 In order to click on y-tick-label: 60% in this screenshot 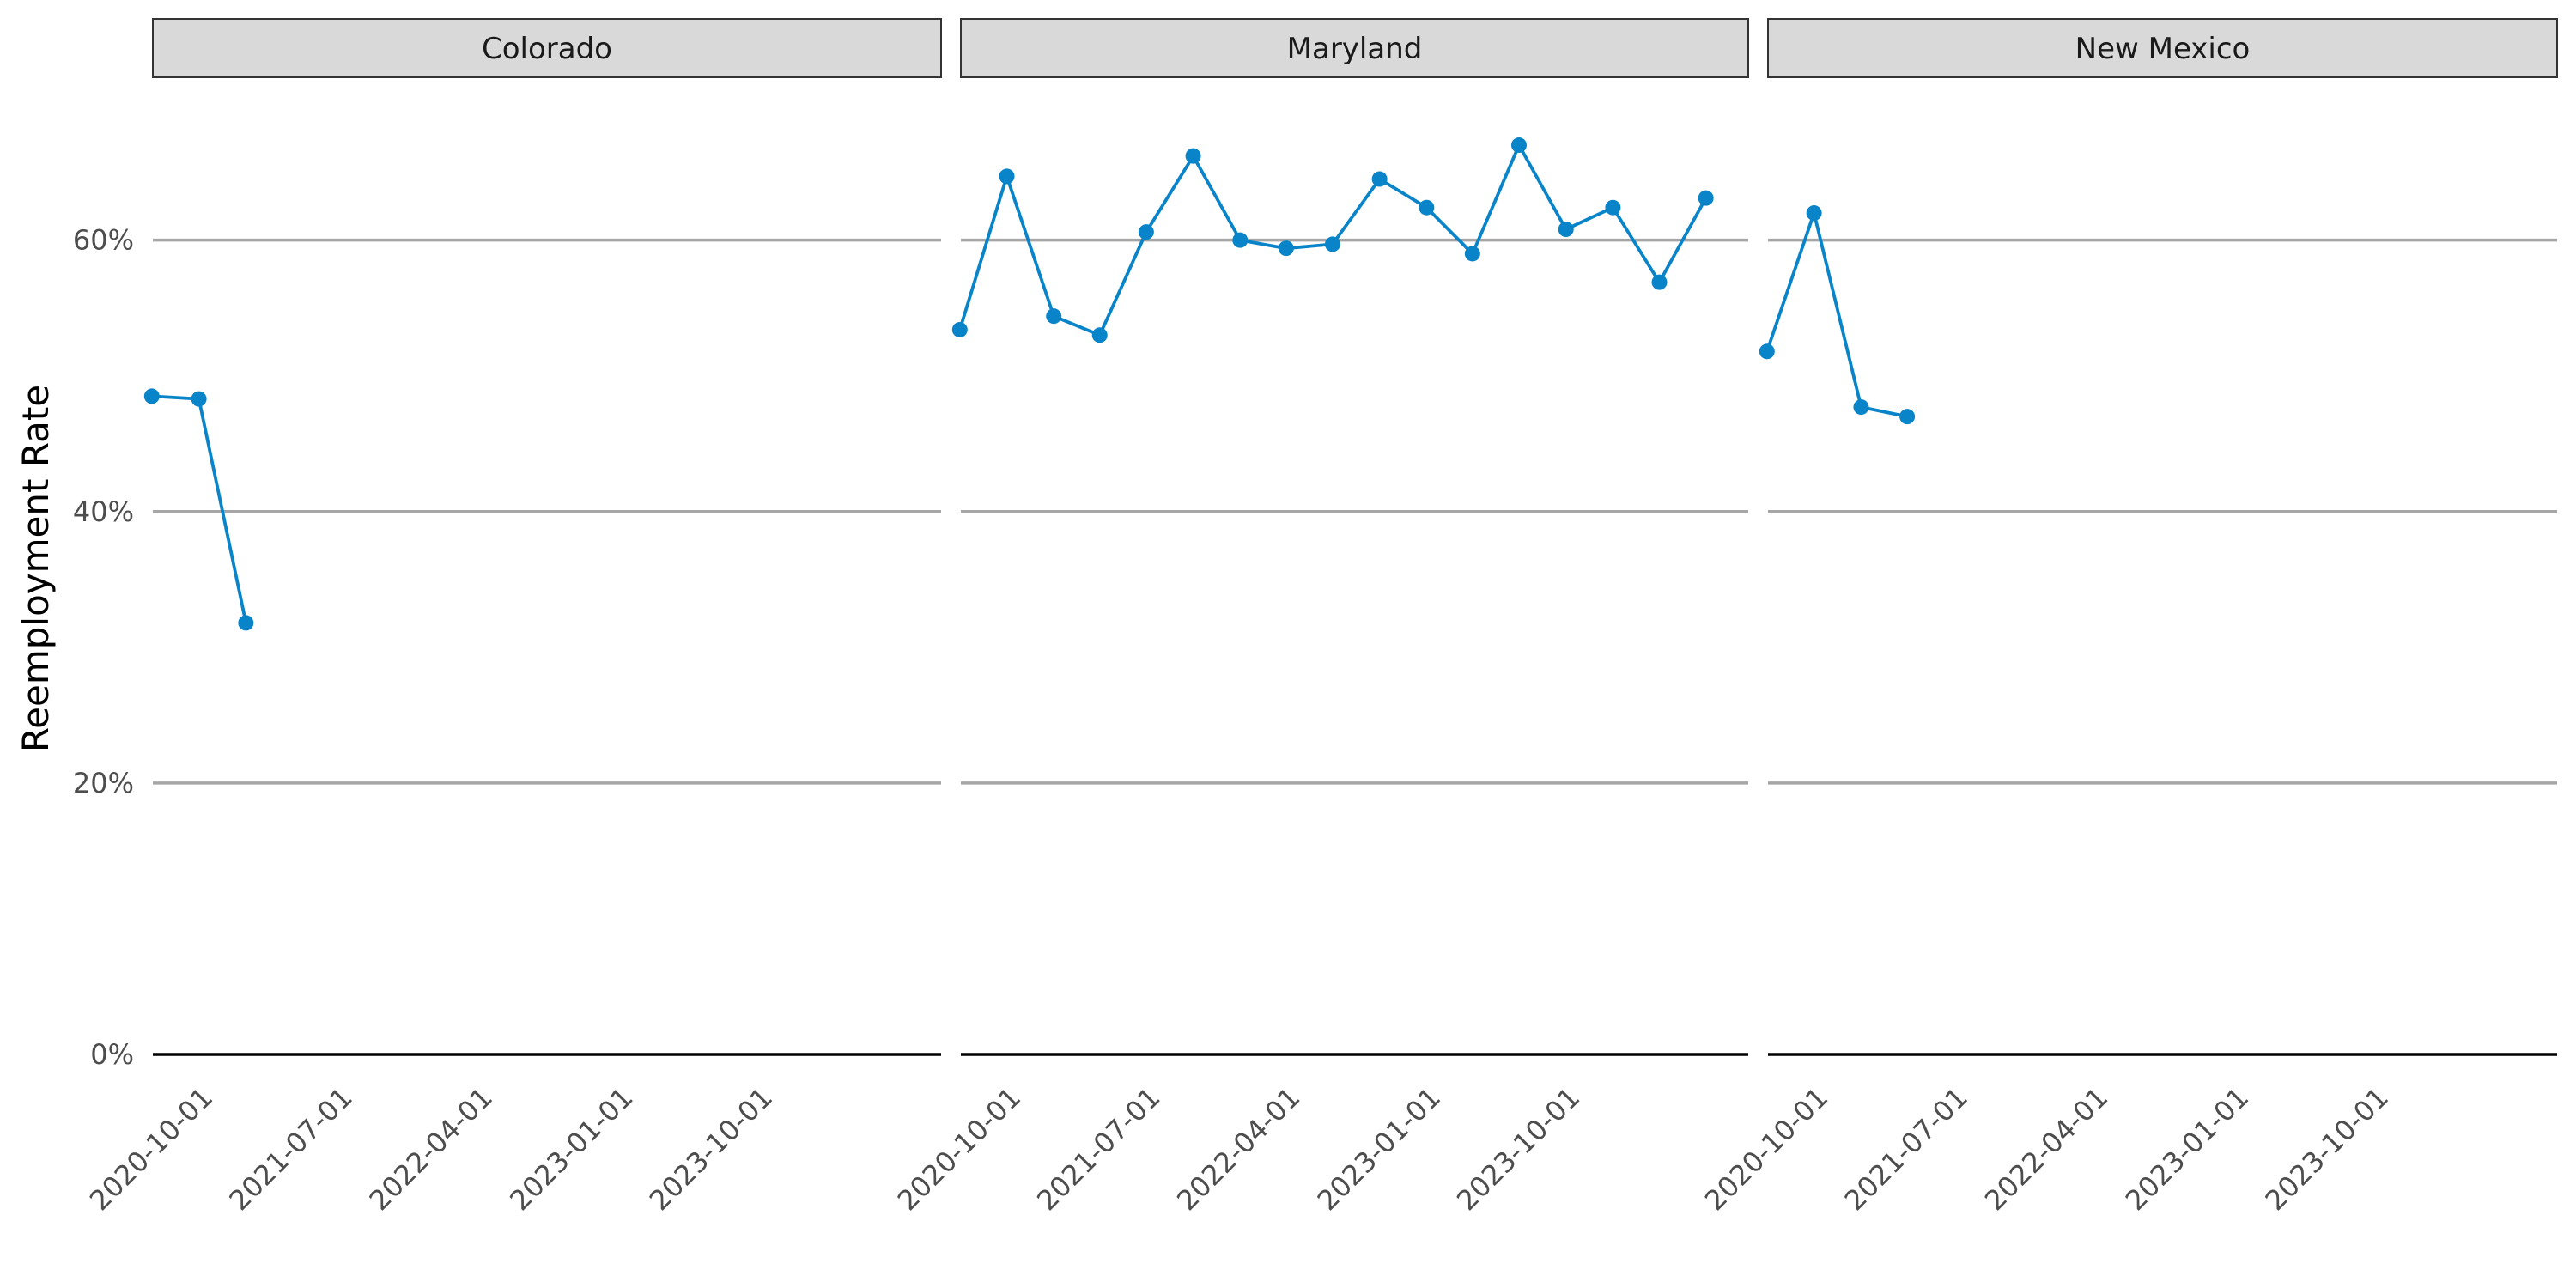, I will do `click(104, 240)`.